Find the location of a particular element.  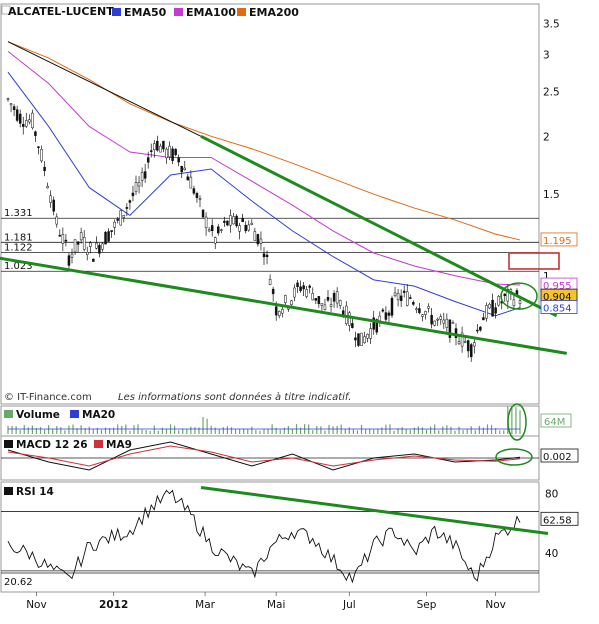

x-tick-label: Nov is located at coordinates (495, 605).